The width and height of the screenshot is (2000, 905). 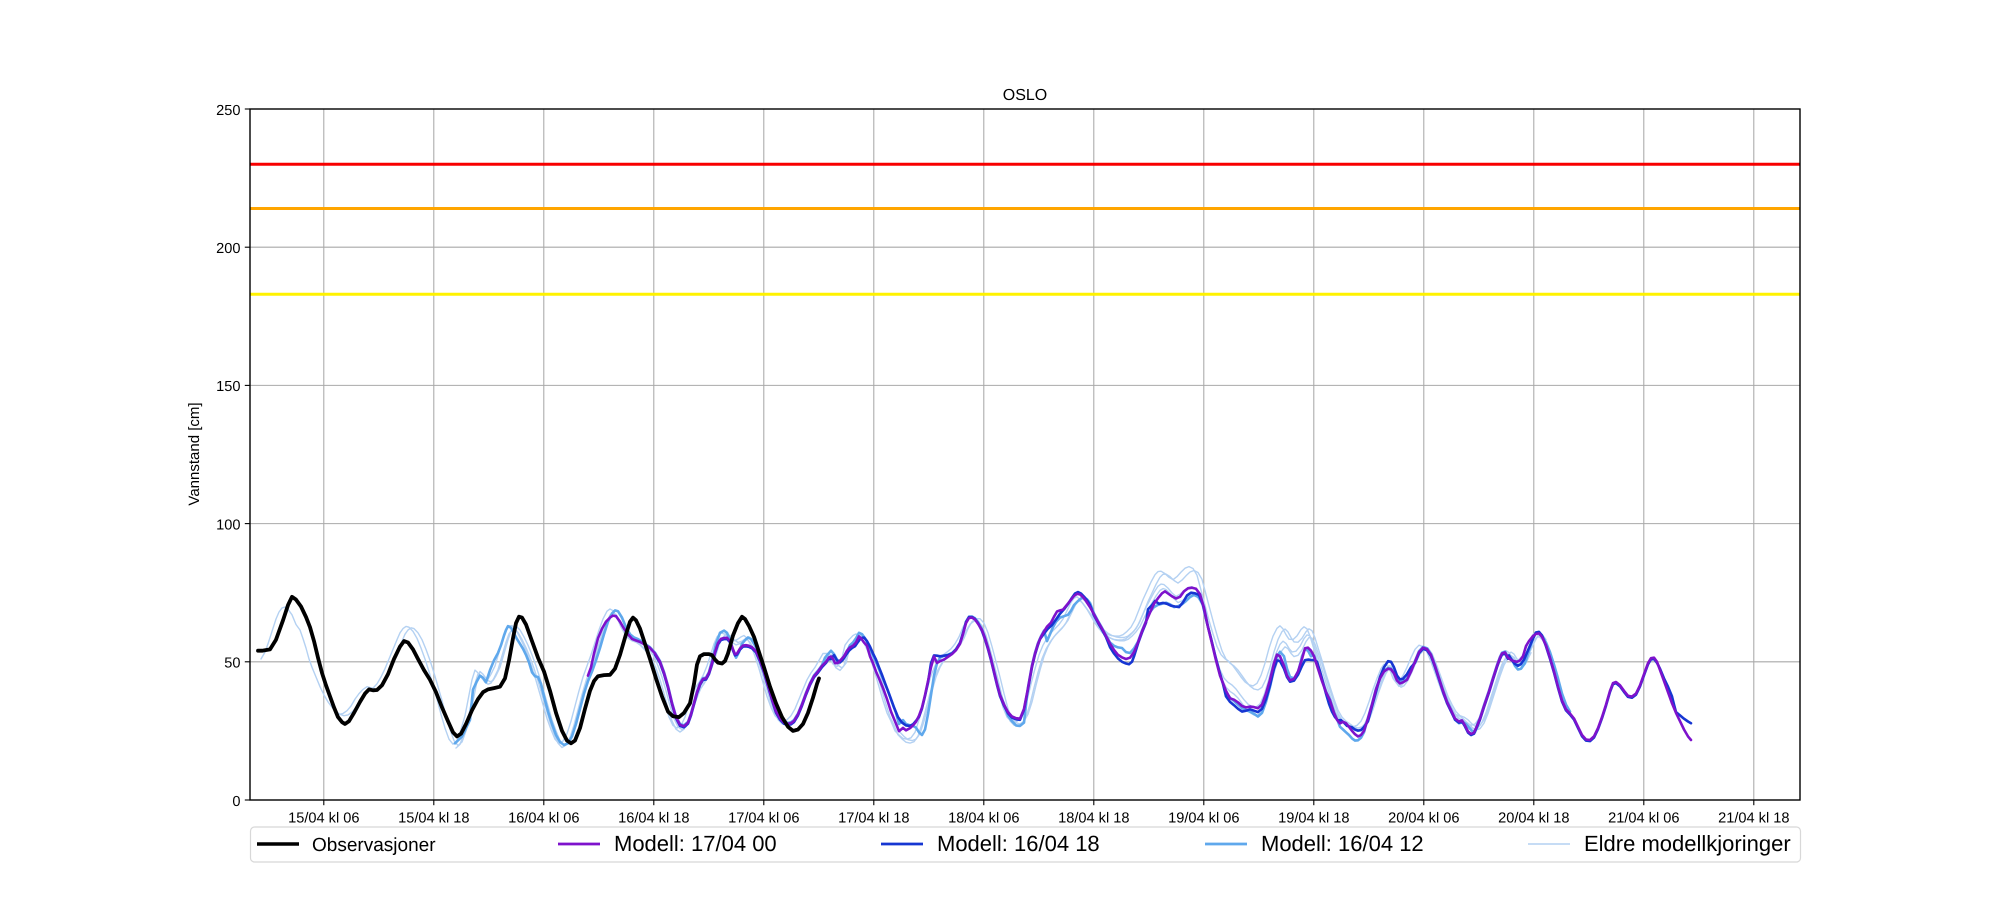 What do you see at coordinates (232, 664) in the screenshot?
I see `svg-text: 50` at bounding box center [232, 664].